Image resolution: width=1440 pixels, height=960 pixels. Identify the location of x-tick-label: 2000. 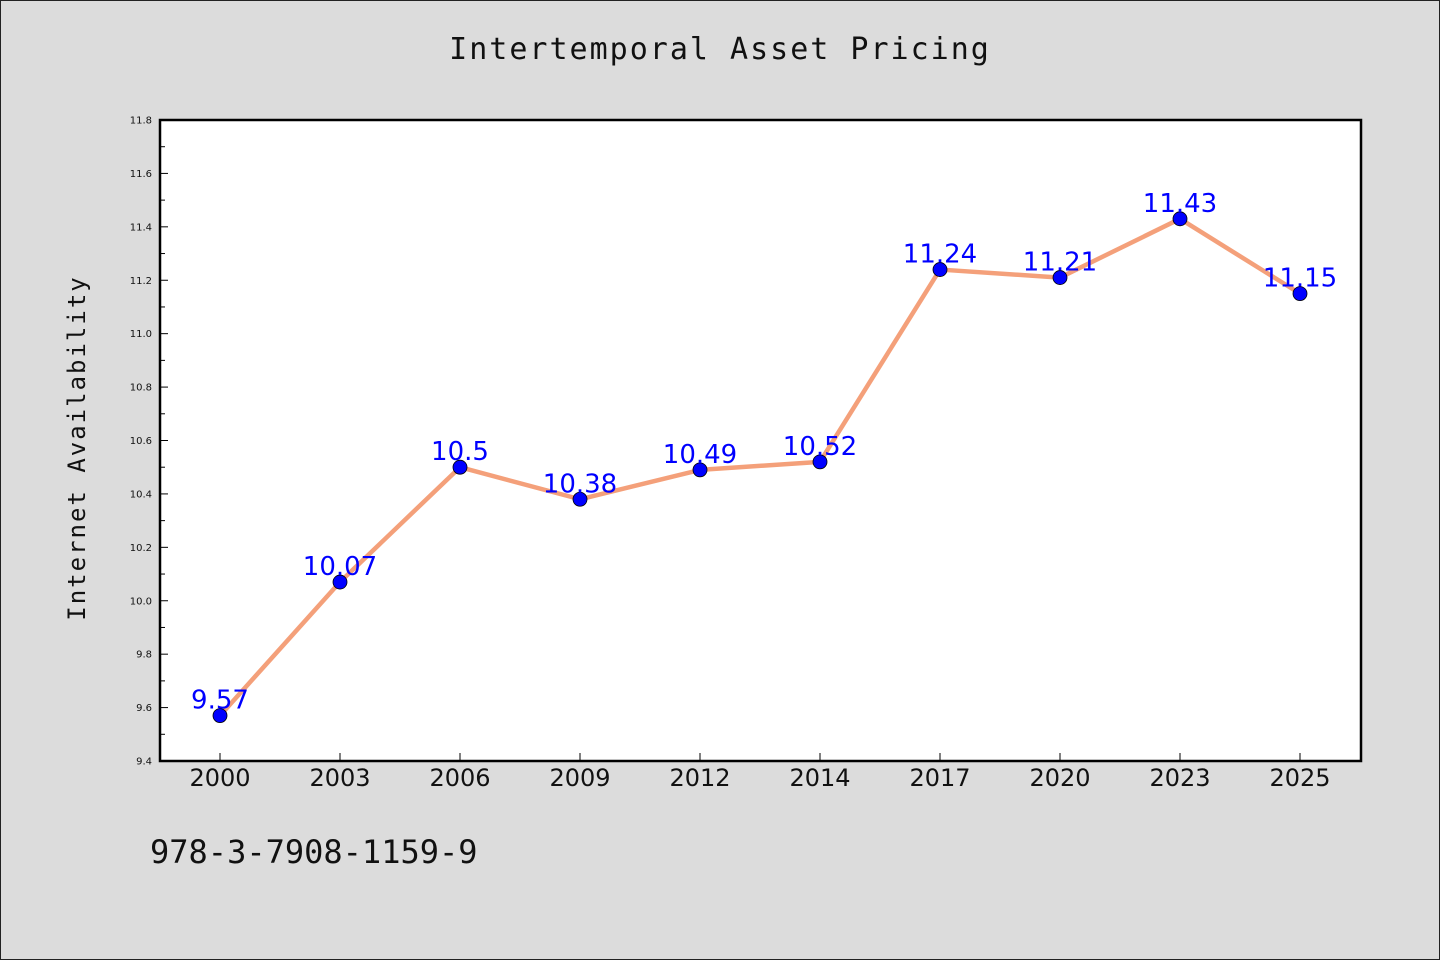
(219, 778).